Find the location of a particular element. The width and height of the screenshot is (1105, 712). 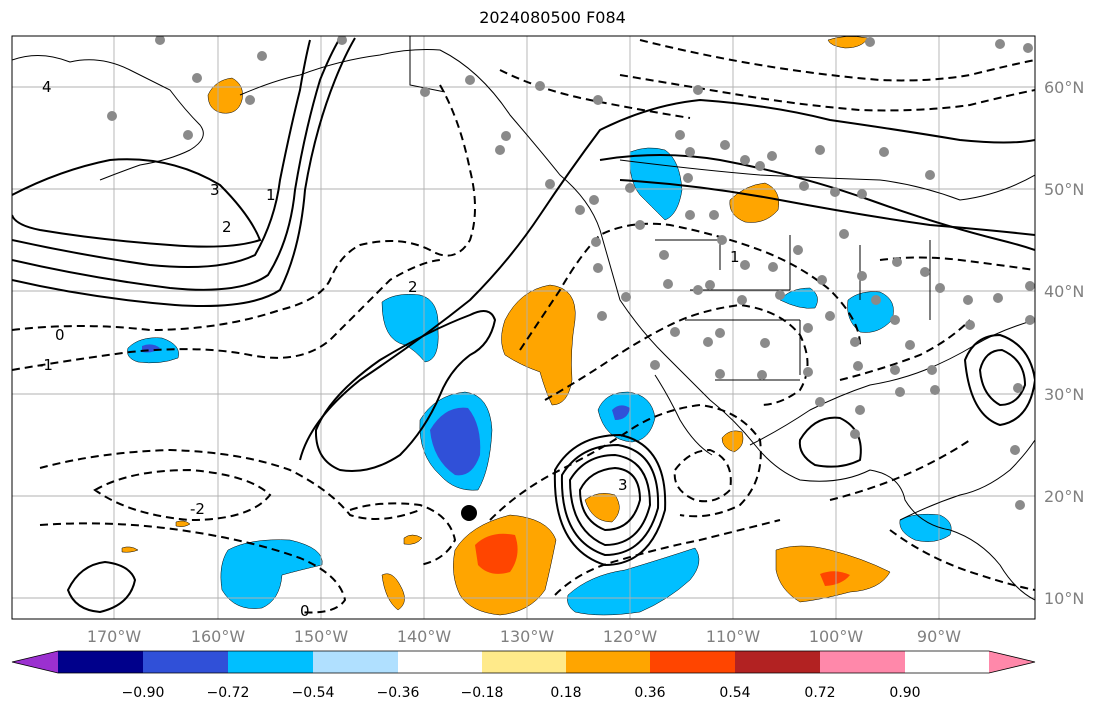

colorbar-extend-high is located at coordinates (1012, 662).